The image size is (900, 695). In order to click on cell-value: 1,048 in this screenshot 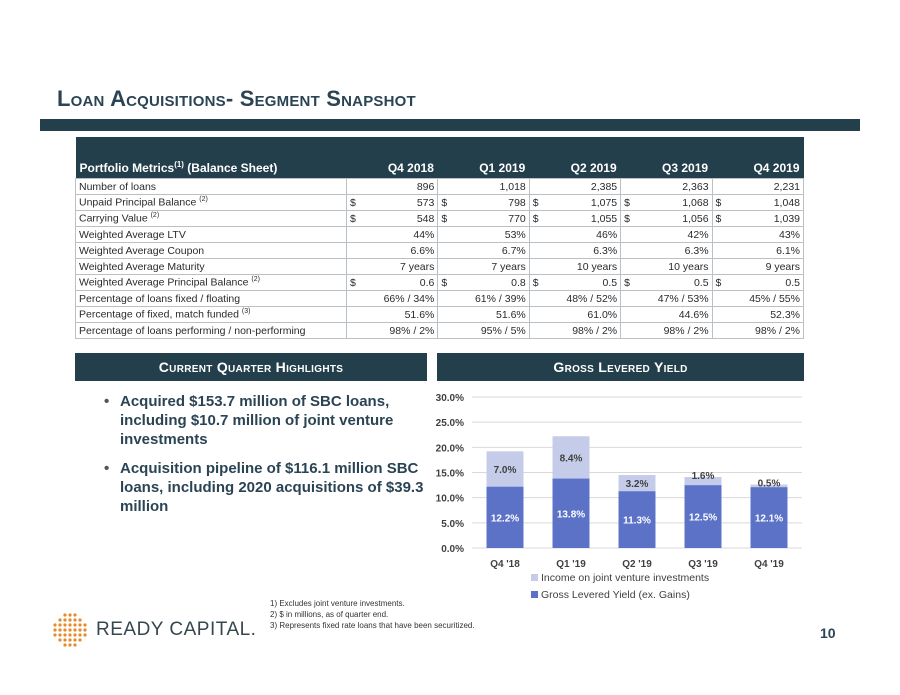, I will do `click(786, 202)`.